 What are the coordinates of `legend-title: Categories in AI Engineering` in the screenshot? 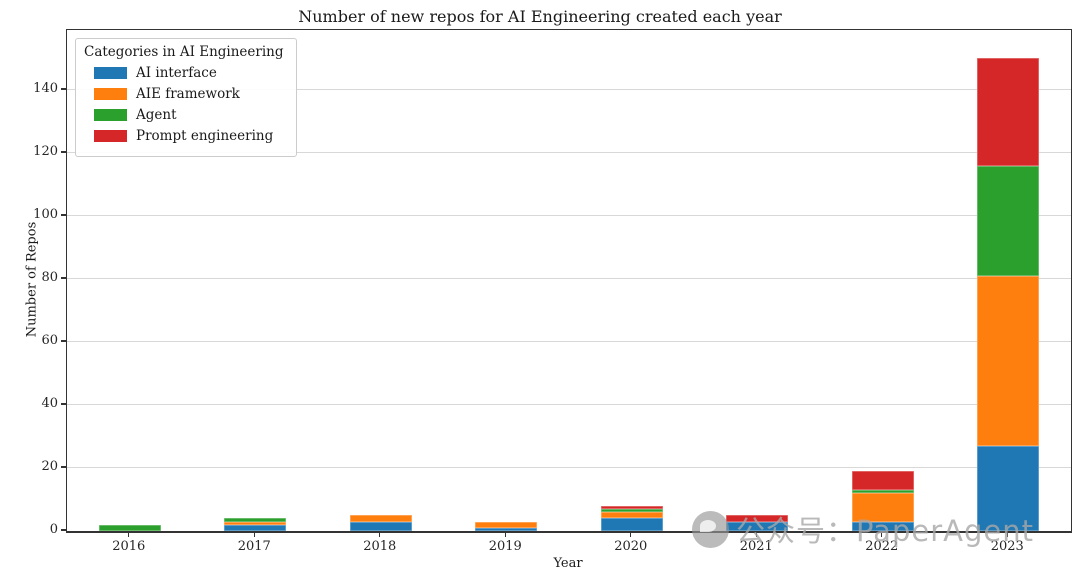 It's located at (184, 52).